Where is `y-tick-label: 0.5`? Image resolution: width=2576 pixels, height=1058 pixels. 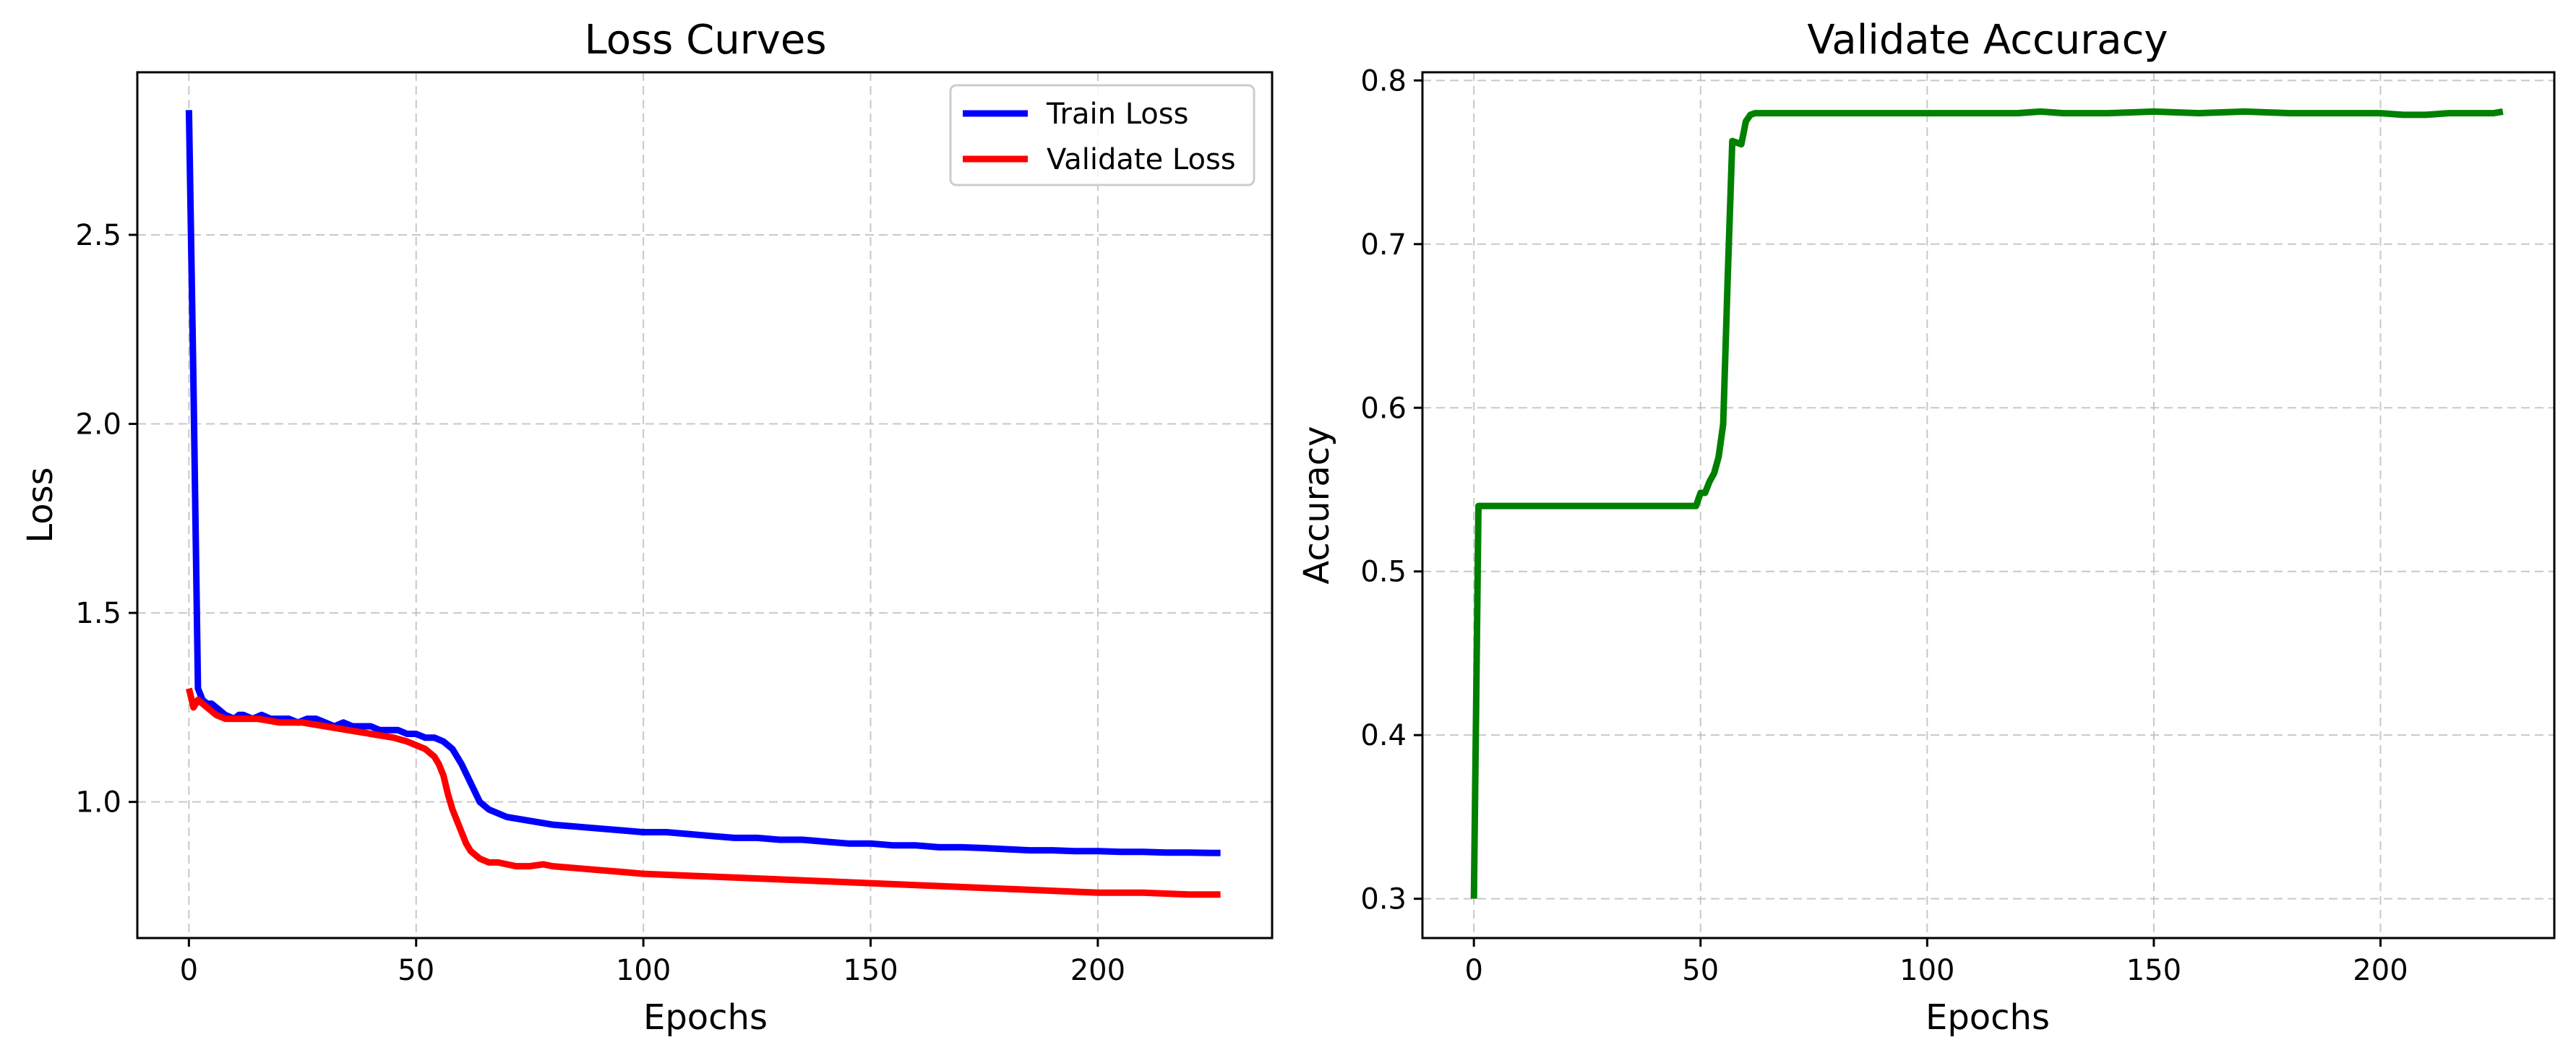
y-tick-label: 0.5 is located at coordinates (1384, 572).